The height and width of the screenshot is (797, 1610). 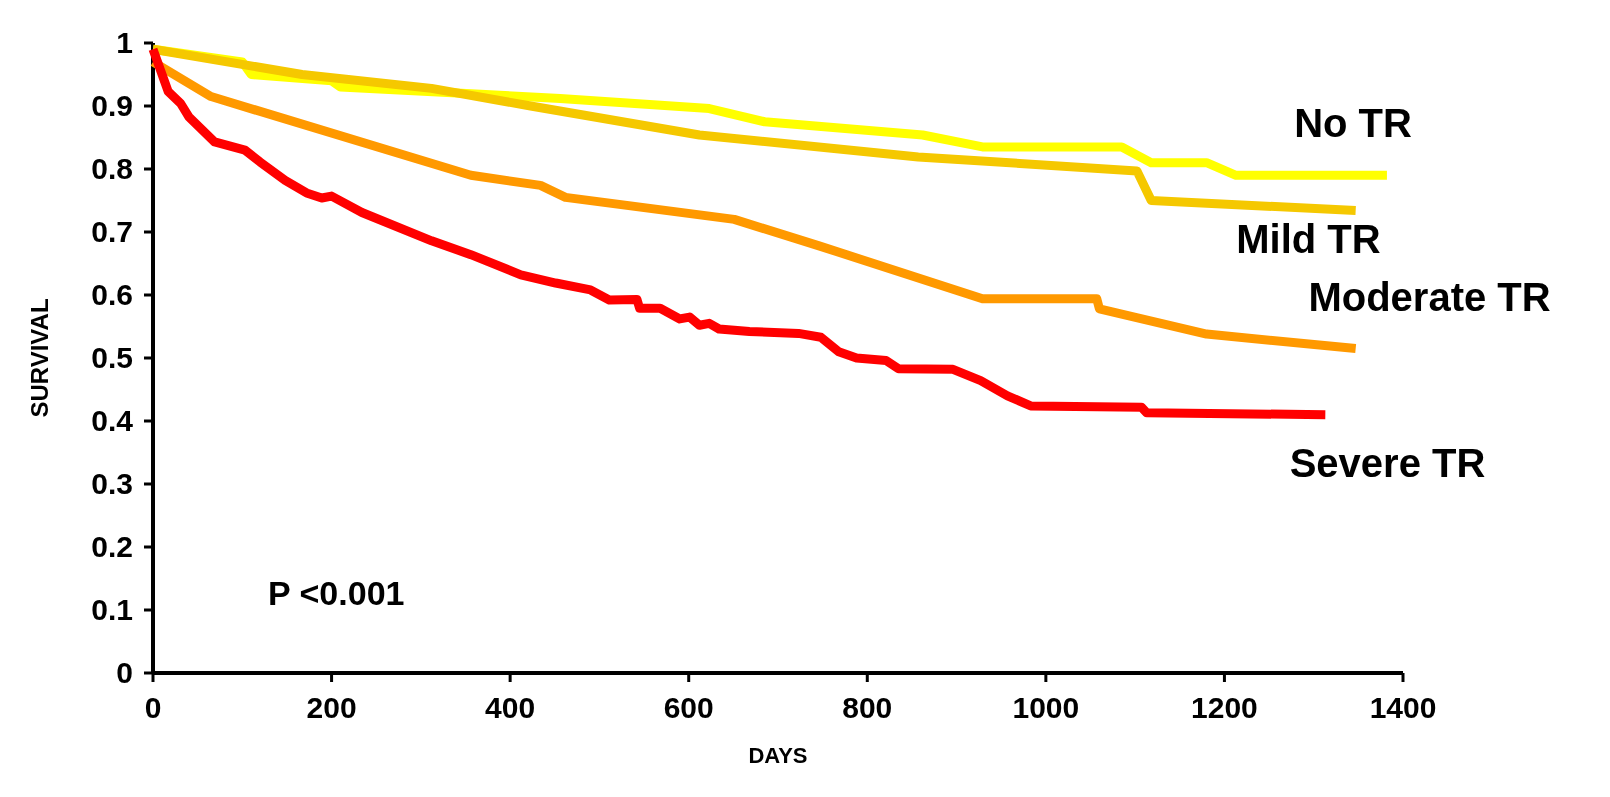 I want to click on y-tick-label: 0.7, so click(x=112, y=231).